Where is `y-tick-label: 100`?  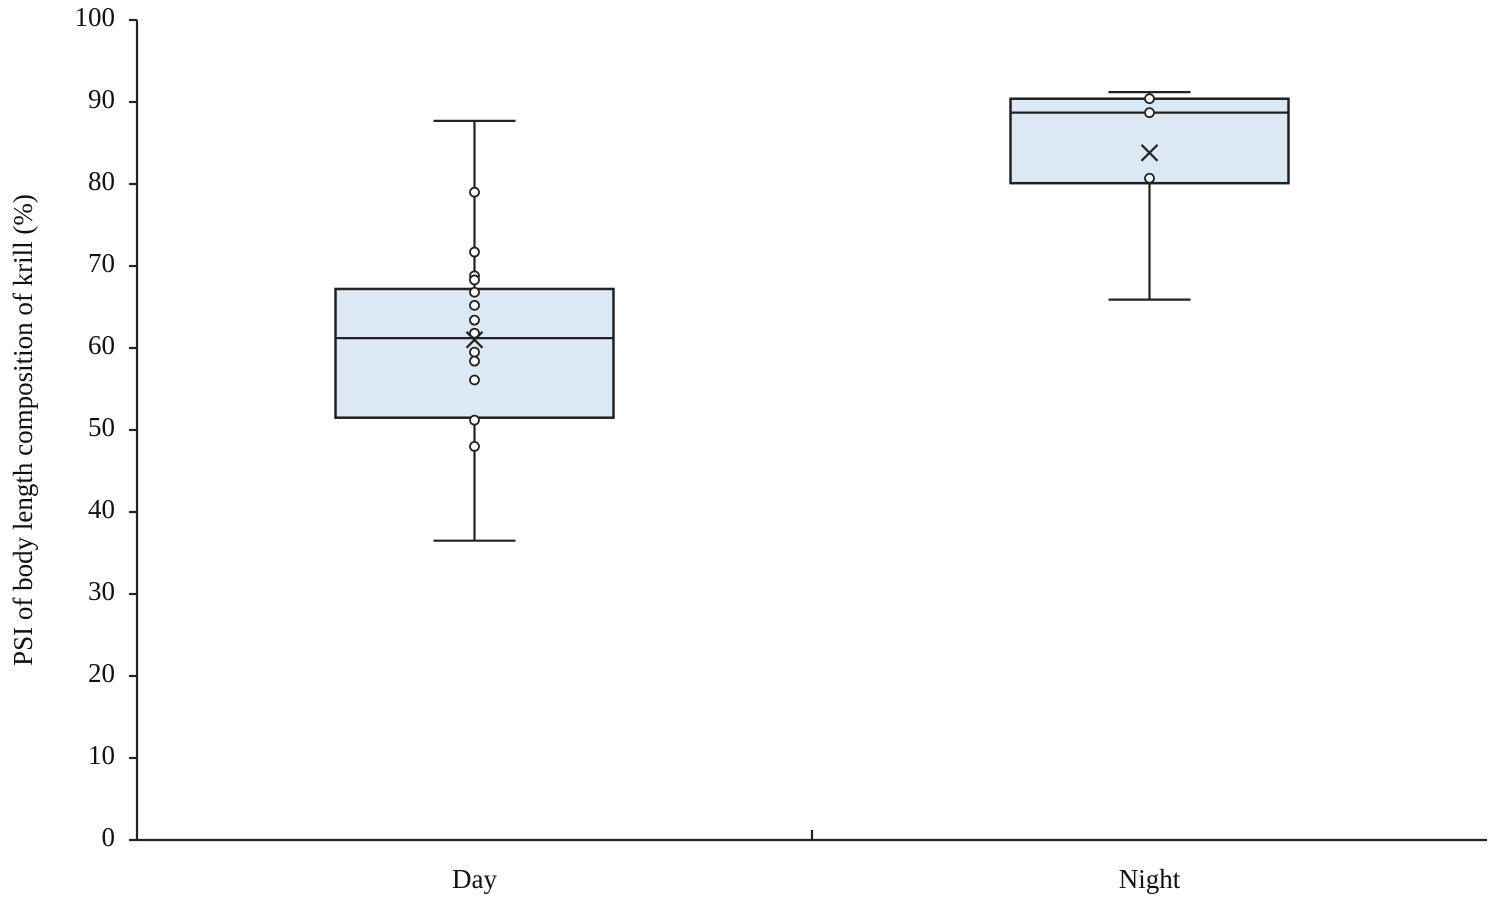
y-tick-label: 100 is located at coordinates (95, 17).